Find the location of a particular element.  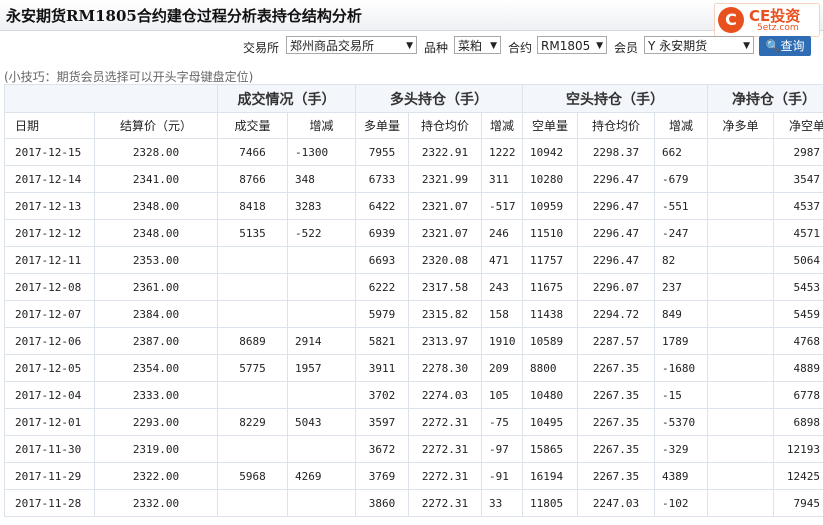

cell-long-qty: 3769 is located at coordinates (382, 476).